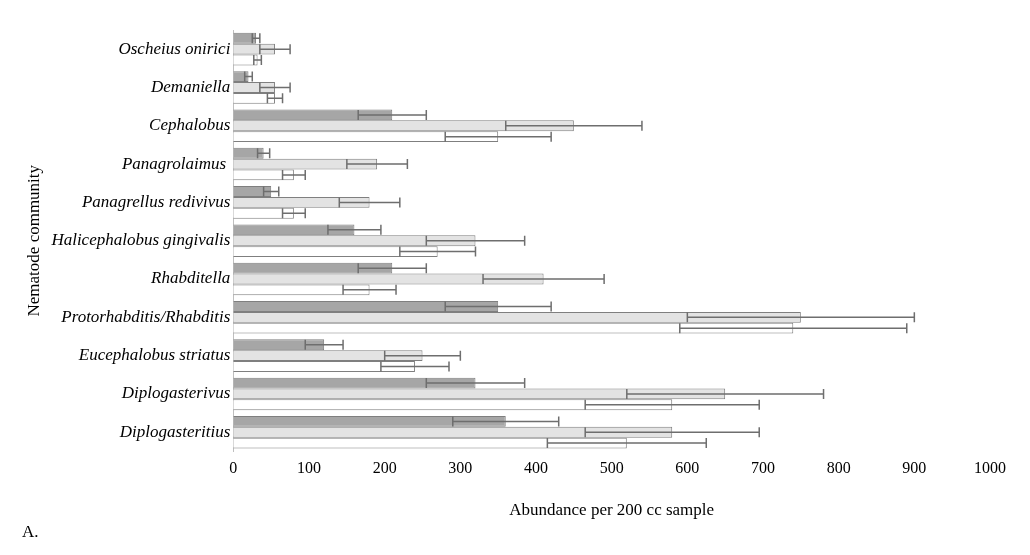 The image size is (1030, 555). Describe the element at coordinates (190, 125) in the screenshot. I see `y-tick-label: Cephalobus` at that location.